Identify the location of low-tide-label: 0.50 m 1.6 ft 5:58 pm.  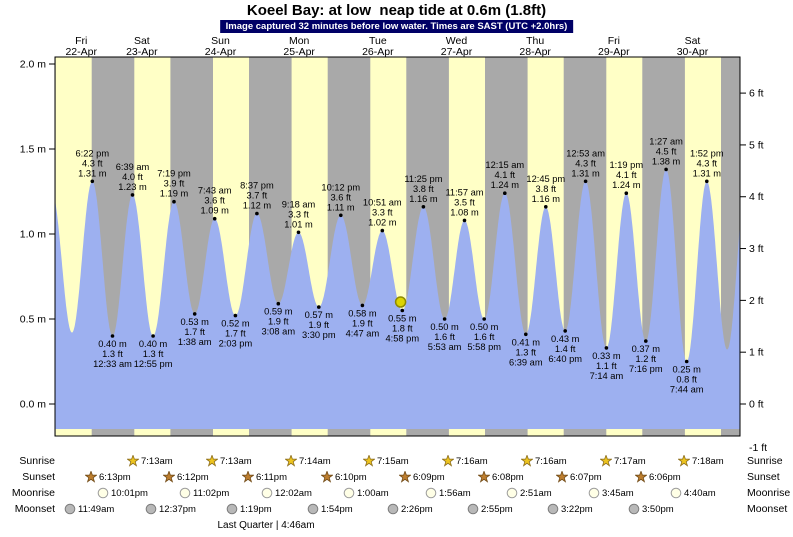
(484, 337).